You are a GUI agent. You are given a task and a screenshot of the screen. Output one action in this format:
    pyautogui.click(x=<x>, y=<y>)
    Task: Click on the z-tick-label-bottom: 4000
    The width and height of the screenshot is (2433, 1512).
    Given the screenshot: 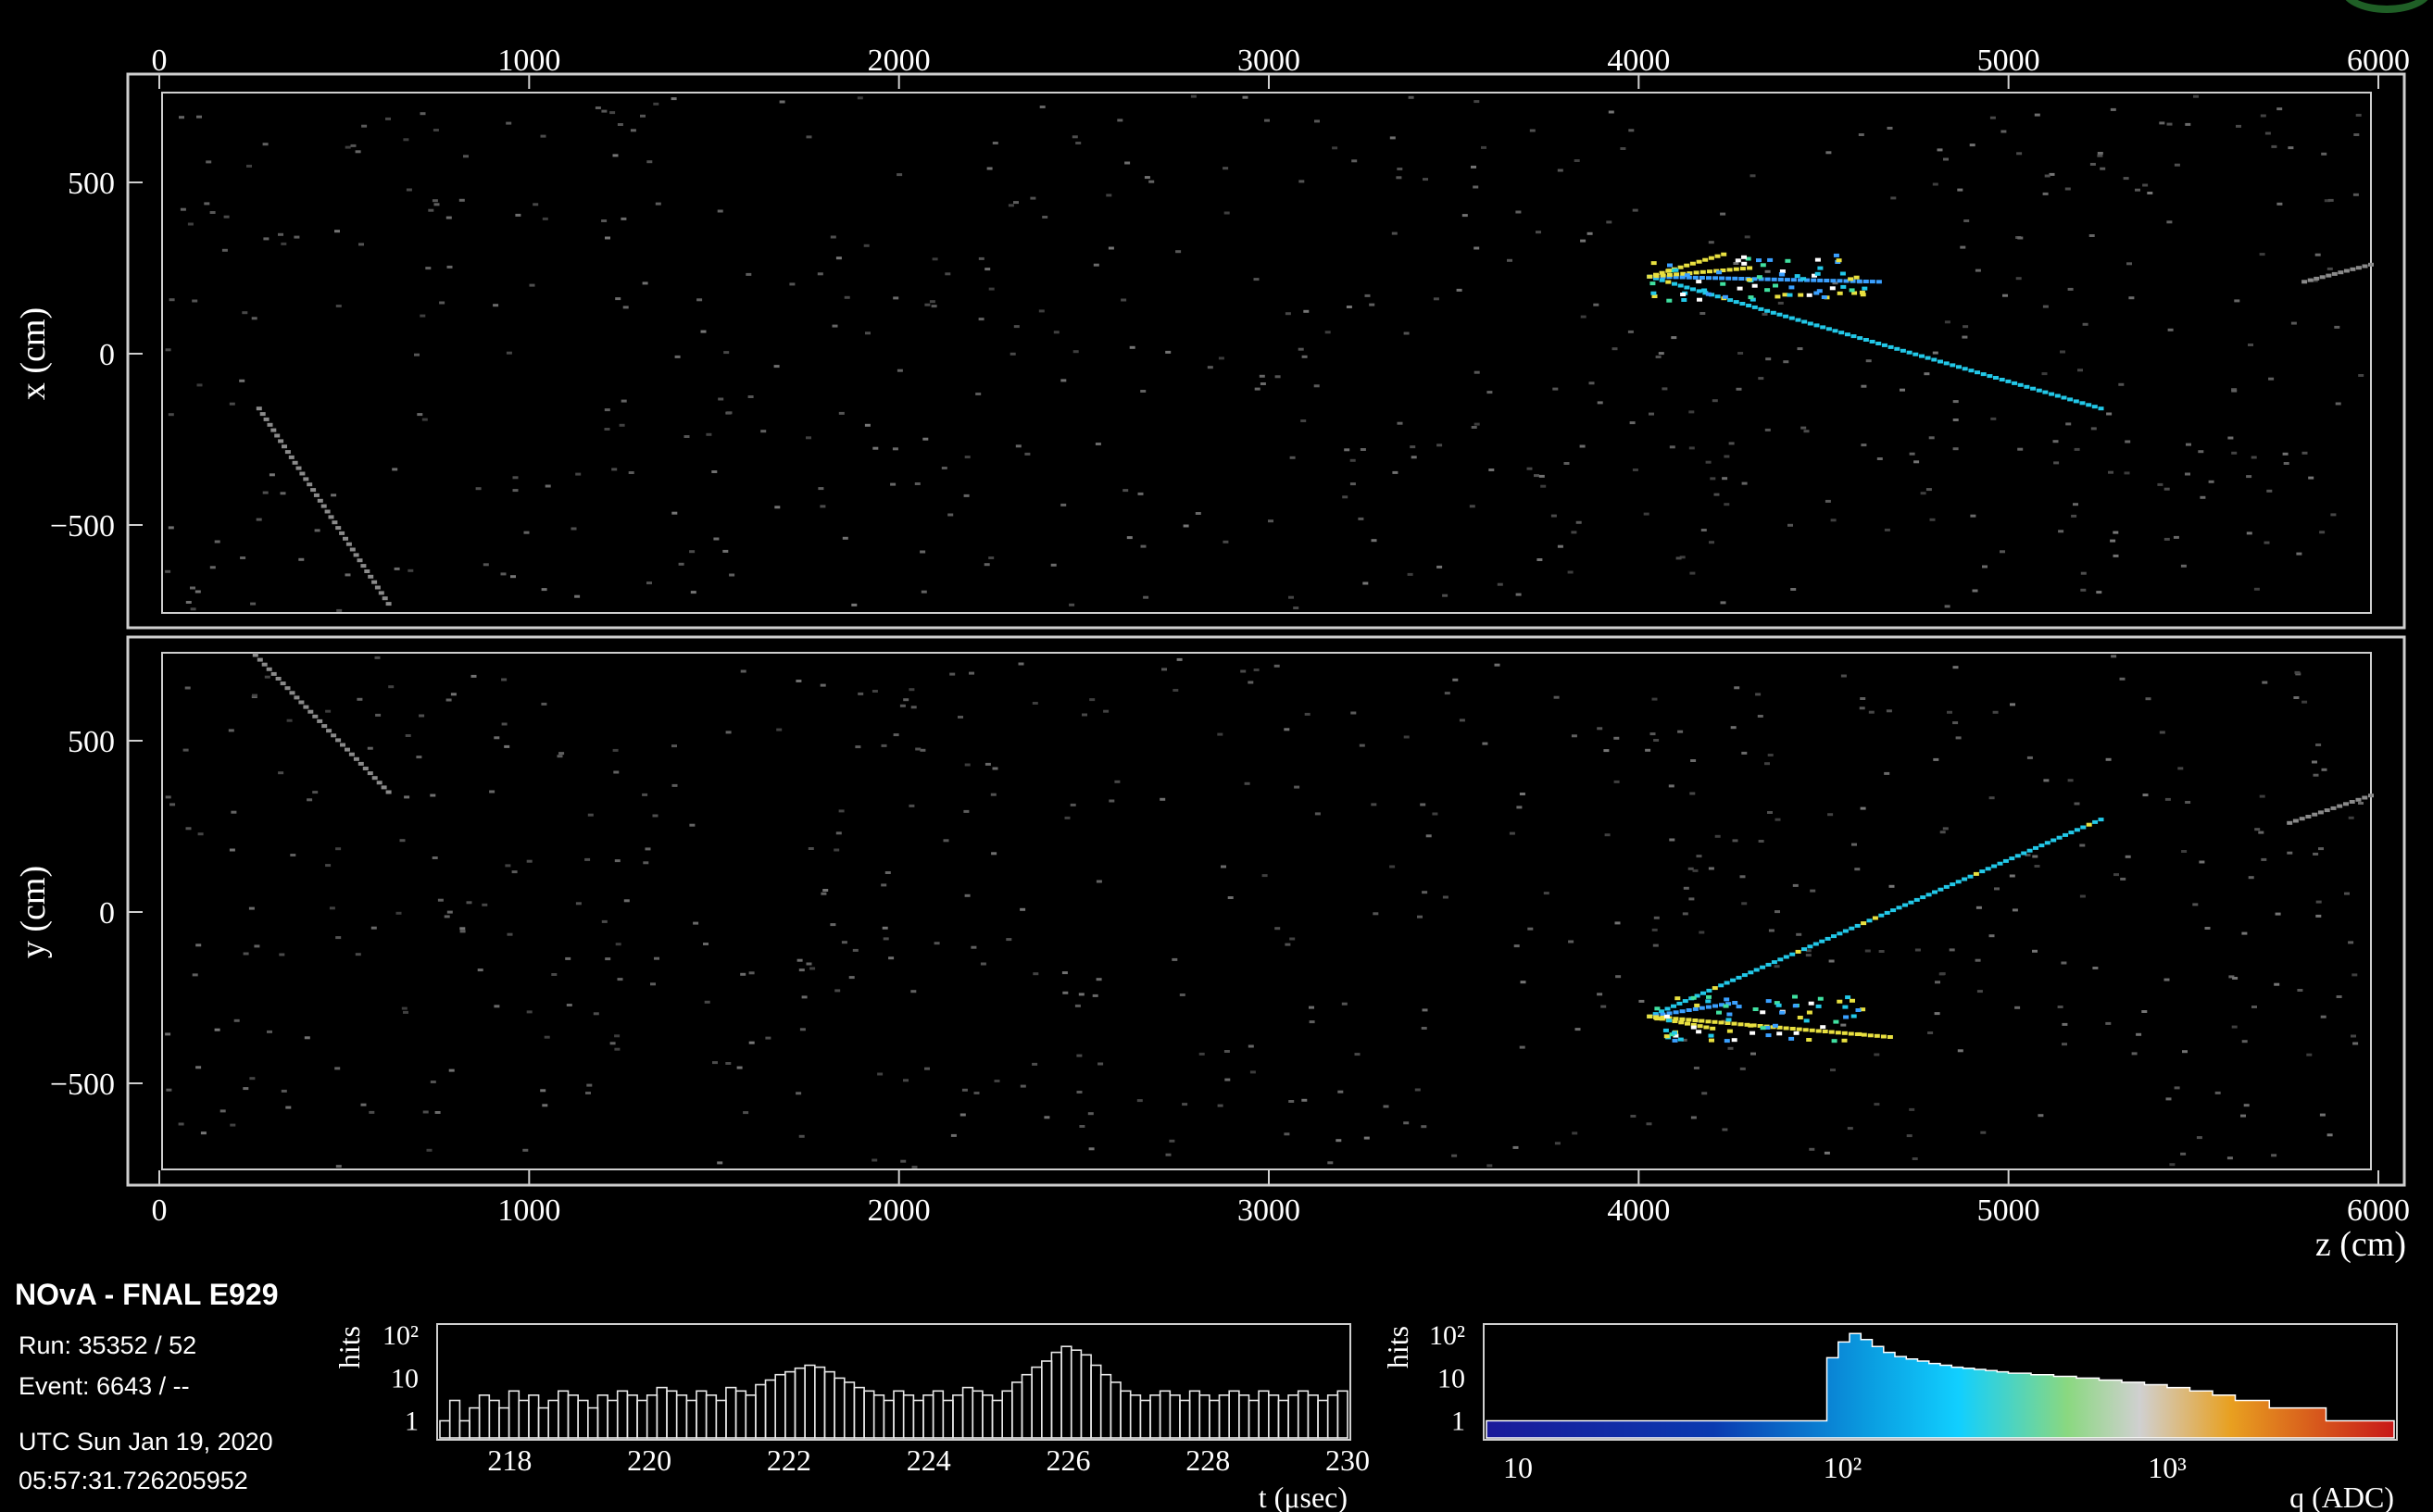 What is the action you would take?
    pyautogui.click(x=1638, y=1210)
    